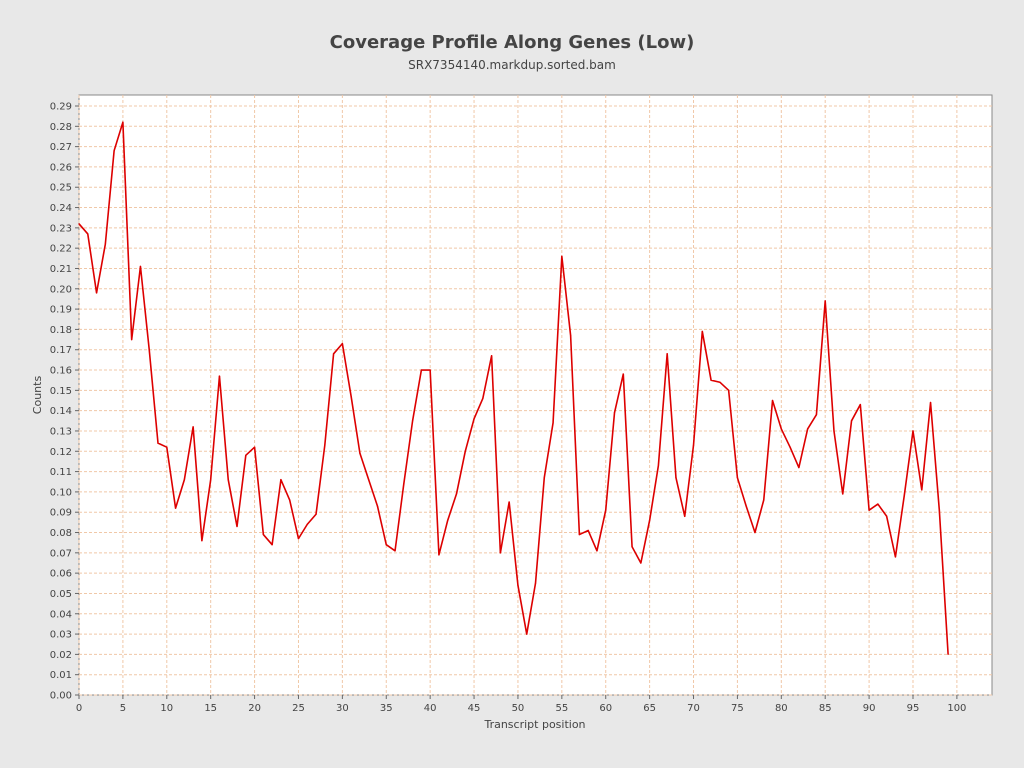  What do you see at coordinates (79, 708) in the screenshot?
I see `x-tick-label: 0` at bounding box center [79, 708].